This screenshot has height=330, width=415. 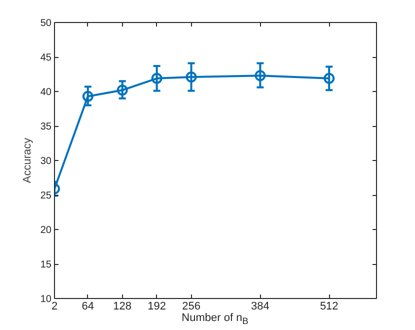 I want to click on x-tick-label: 192, so click(x=157, y=306).